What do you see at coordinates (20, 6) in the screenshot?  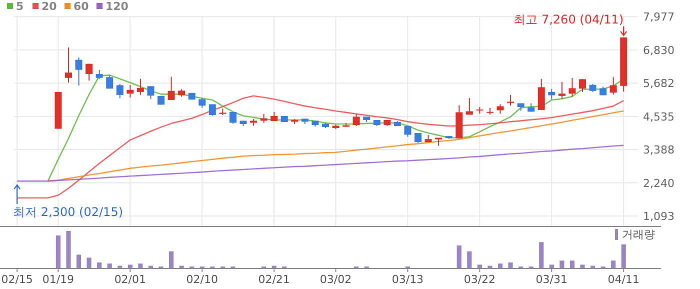 I see `legend-label: 5` at bounding box center [20, 6].